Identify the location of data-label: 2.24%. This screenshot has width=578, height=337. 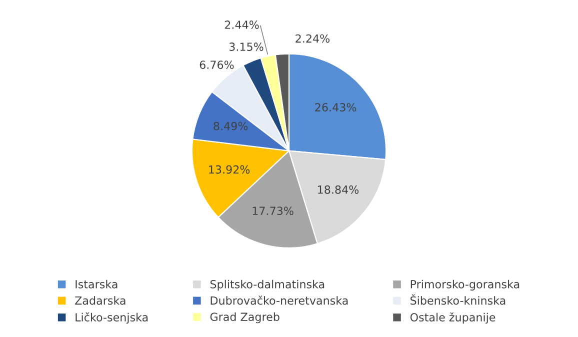
(313, 38).